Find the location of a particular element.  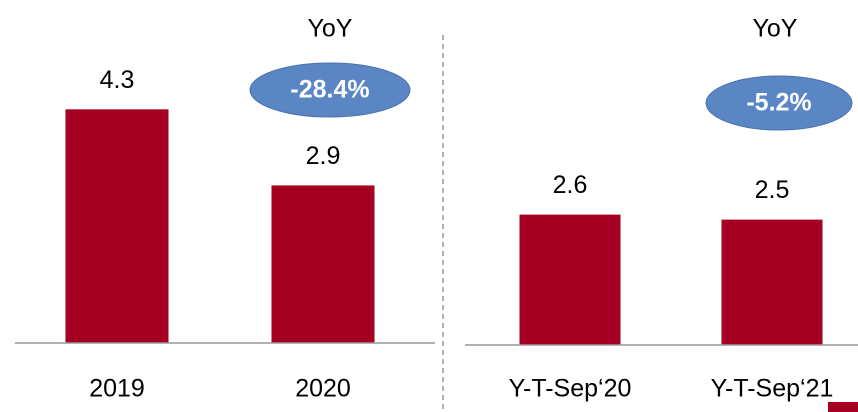

x-tick-label: Y-T-Sep‘21 is located at coordinates (772, 389).